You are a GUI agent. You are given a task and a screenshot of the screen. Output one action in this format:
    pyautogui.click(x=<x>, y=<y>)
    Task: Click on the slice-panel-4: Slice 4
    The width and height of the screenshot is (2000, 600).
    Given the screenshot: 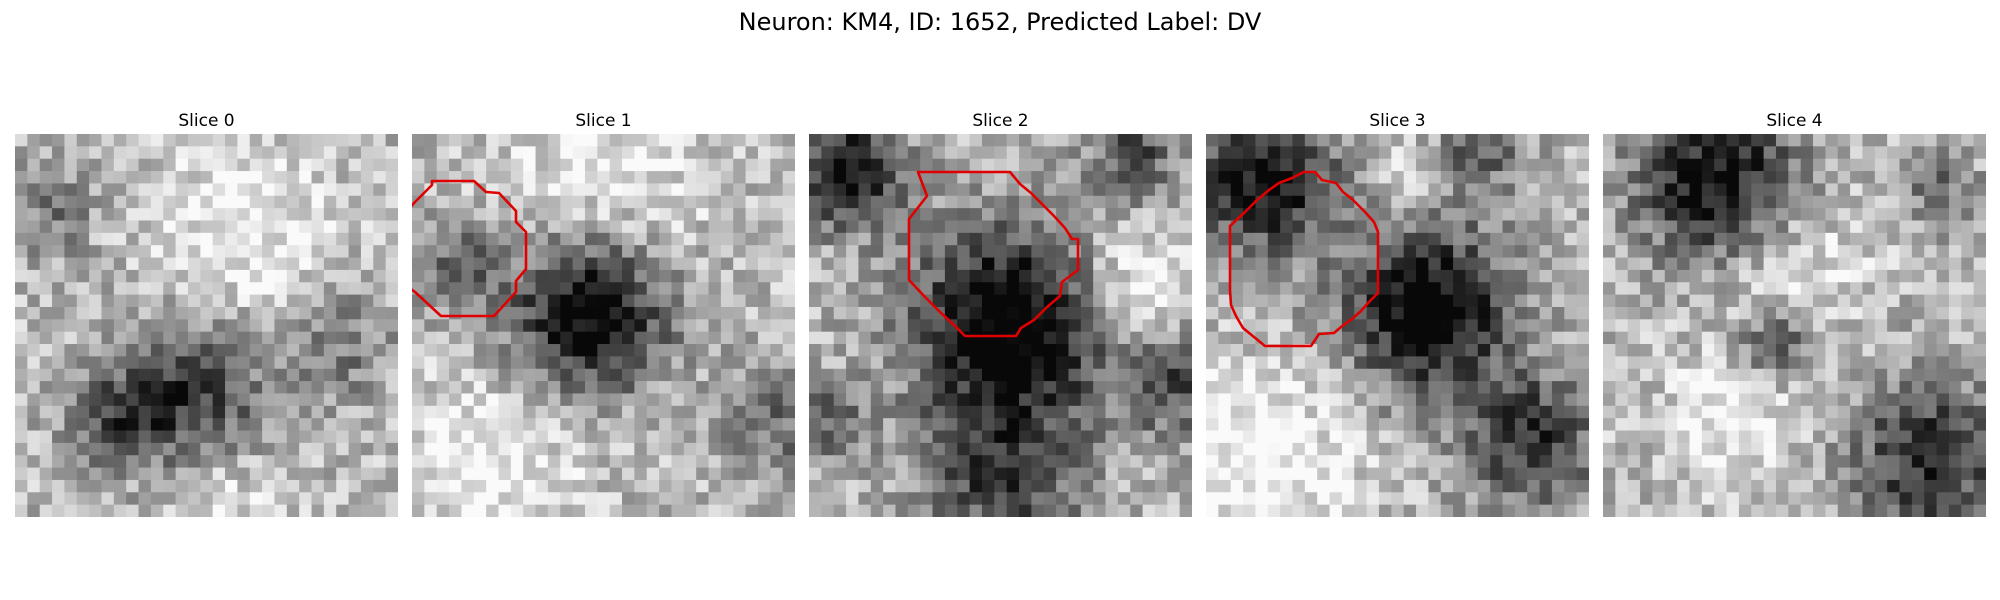 What is the action you would take?
    pyautogui.click(x=1794, y=313)
    